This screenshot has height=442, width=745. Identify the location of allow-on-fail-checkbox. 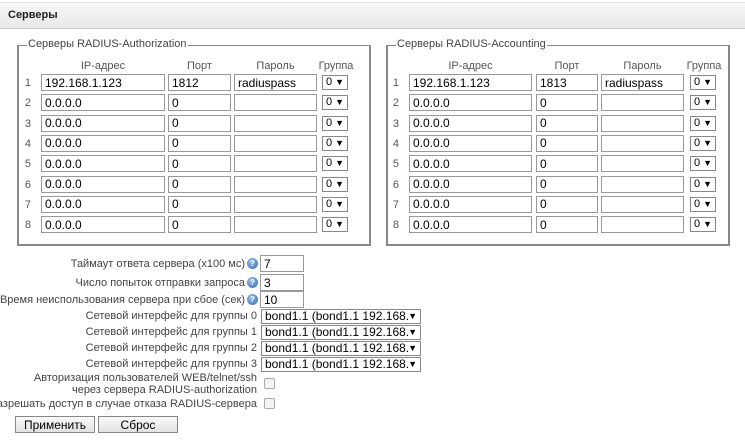
(269, 403).